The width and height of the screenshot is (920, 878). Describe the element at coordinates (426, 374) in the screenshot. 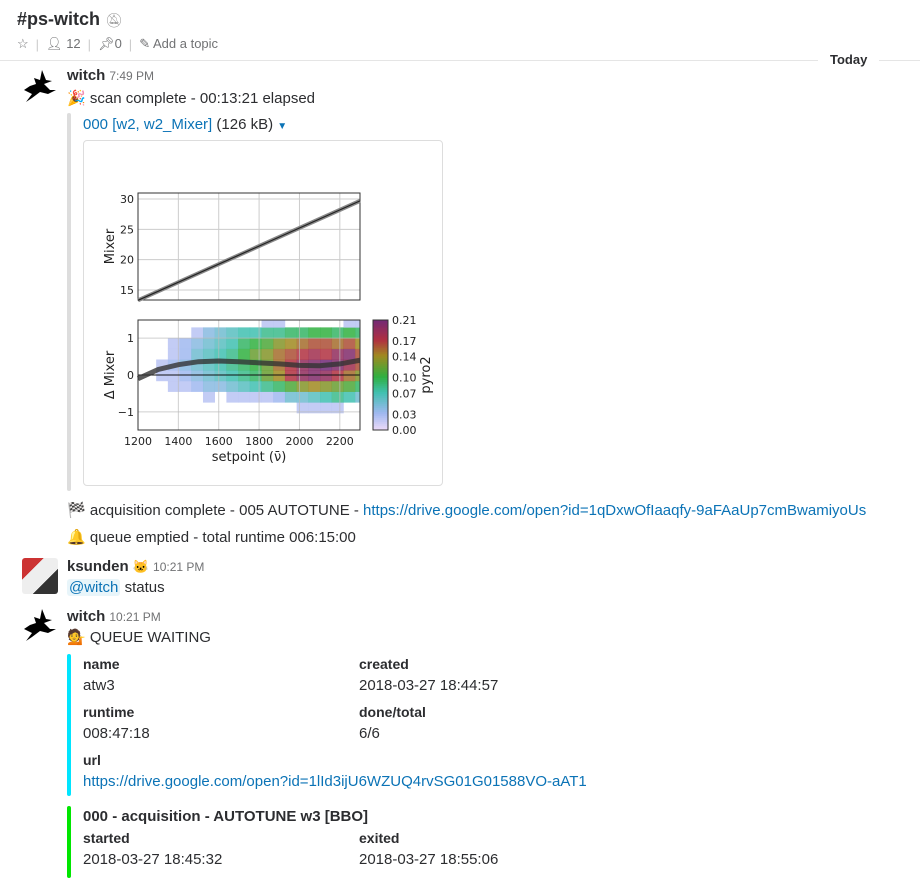

I see `colorbar-label: pyro2` at that location.